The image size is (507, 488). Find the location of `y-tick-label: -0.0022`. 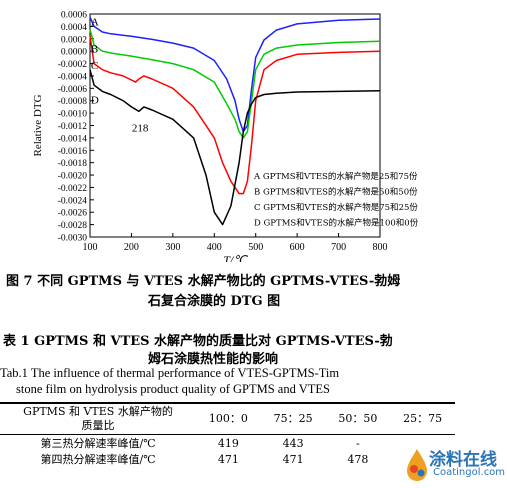

y-tick-label: -0.0022 is located at coordinates (73, 189).